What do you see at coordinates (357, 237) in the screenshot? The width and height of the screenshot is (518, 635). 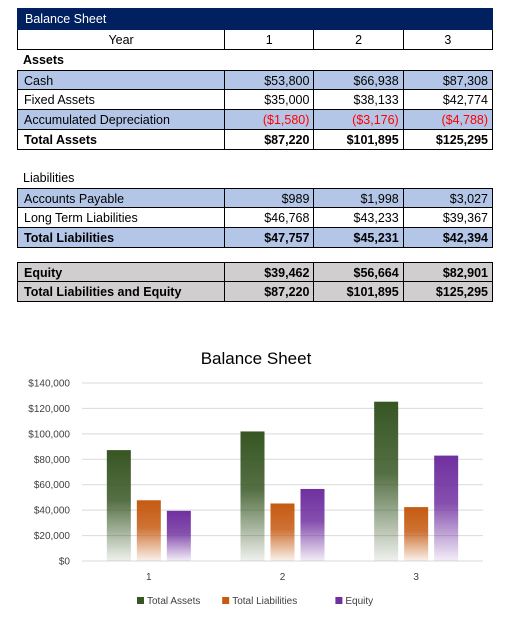 I see `cell-value: $45,231` at bounding box center [357, 237].